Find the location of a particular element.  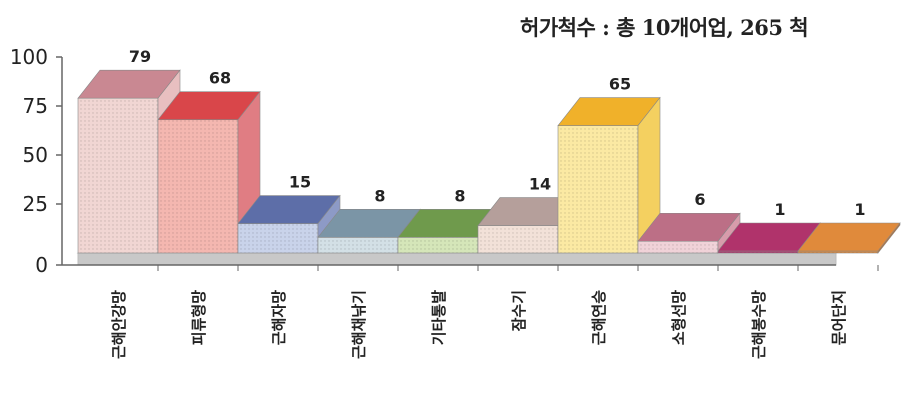

y-tick-label: 75 is located at coordinates (35, 106).